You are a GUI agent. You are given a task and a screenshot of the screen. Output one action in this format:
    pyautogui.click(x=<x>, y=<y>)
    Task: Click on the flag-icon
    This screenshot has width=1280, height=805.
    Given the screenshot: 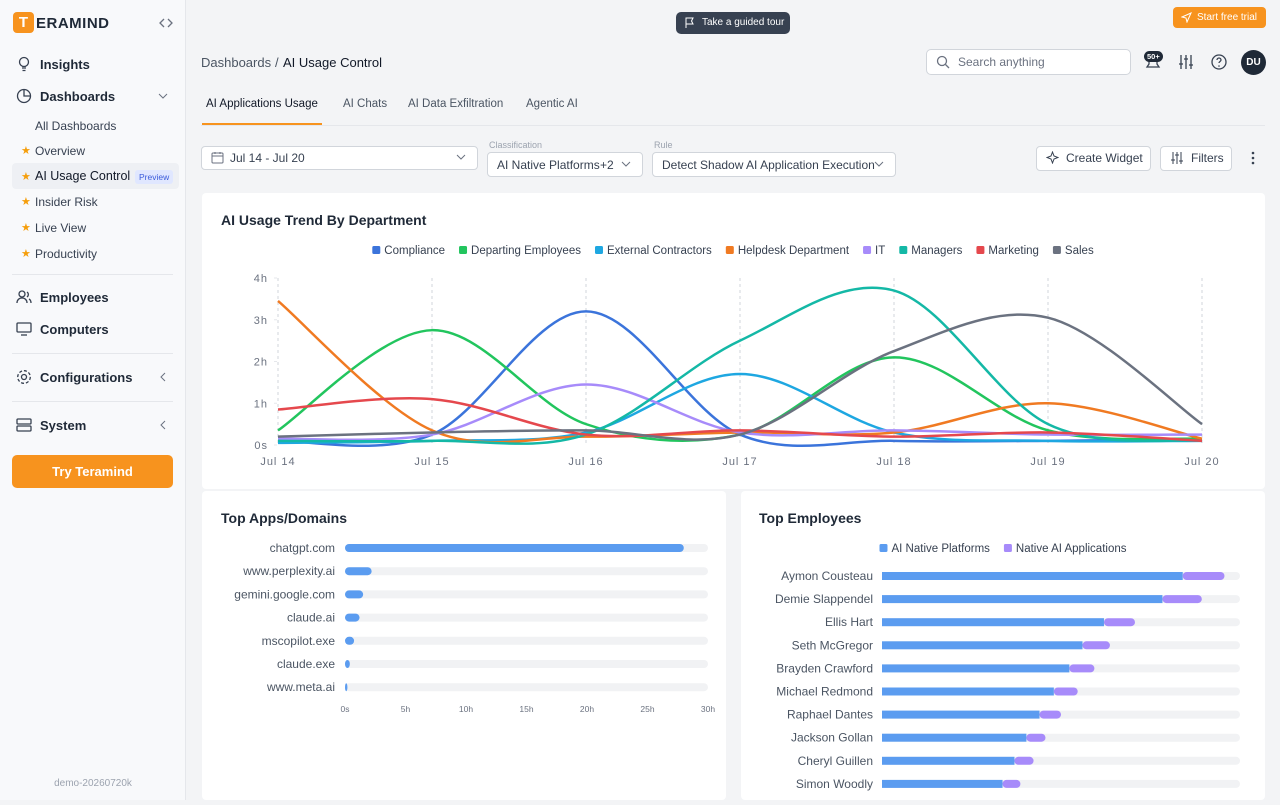 What is the action you would take?
    pyautogui.click(x=689, y=22)
    